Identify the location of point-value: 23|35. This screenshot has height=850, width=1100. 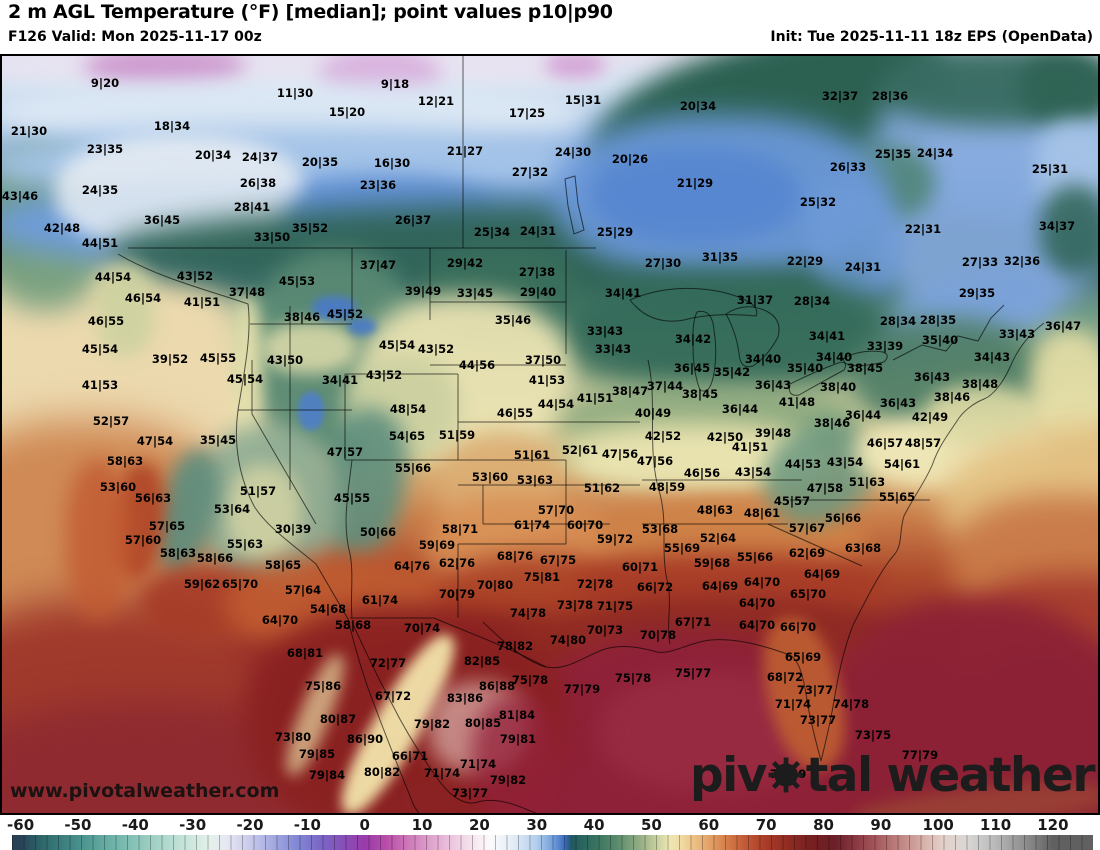
(105, 149).